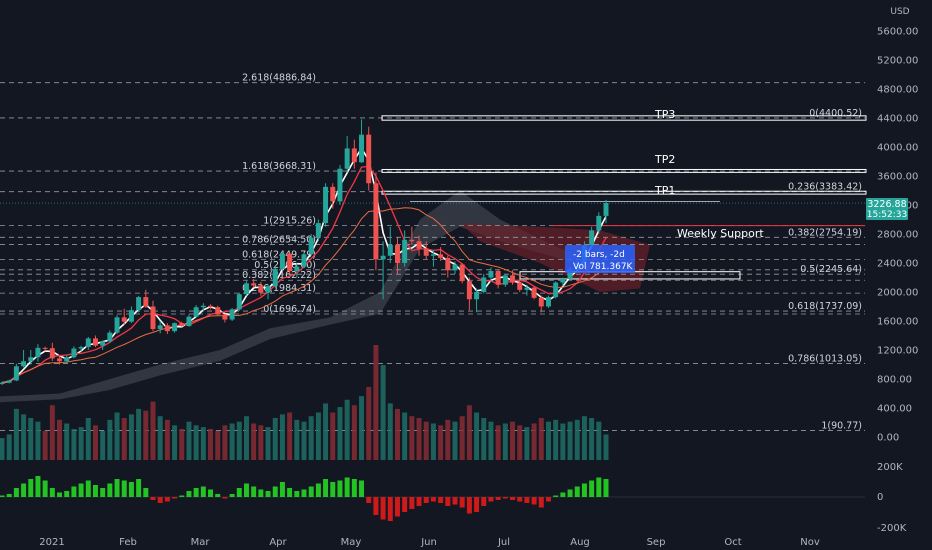 The width and height of the screenshot is (932, 550). I want to click on tp3-label: TP3, so click(664, 114).